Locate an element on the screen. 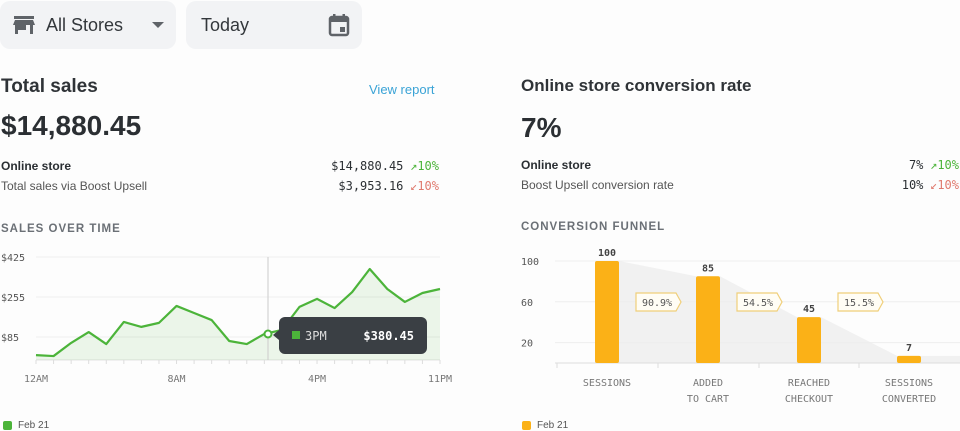  row-value: 10% is located at coordinates (912, 185).